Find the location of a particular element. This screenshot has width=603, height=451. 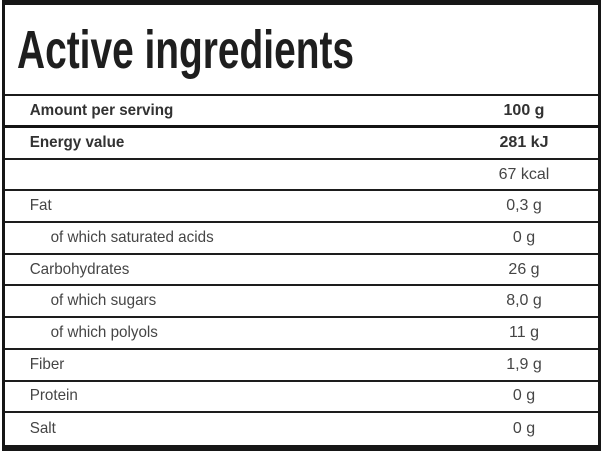

row-label: Salt is located at coordinates (42, 429).